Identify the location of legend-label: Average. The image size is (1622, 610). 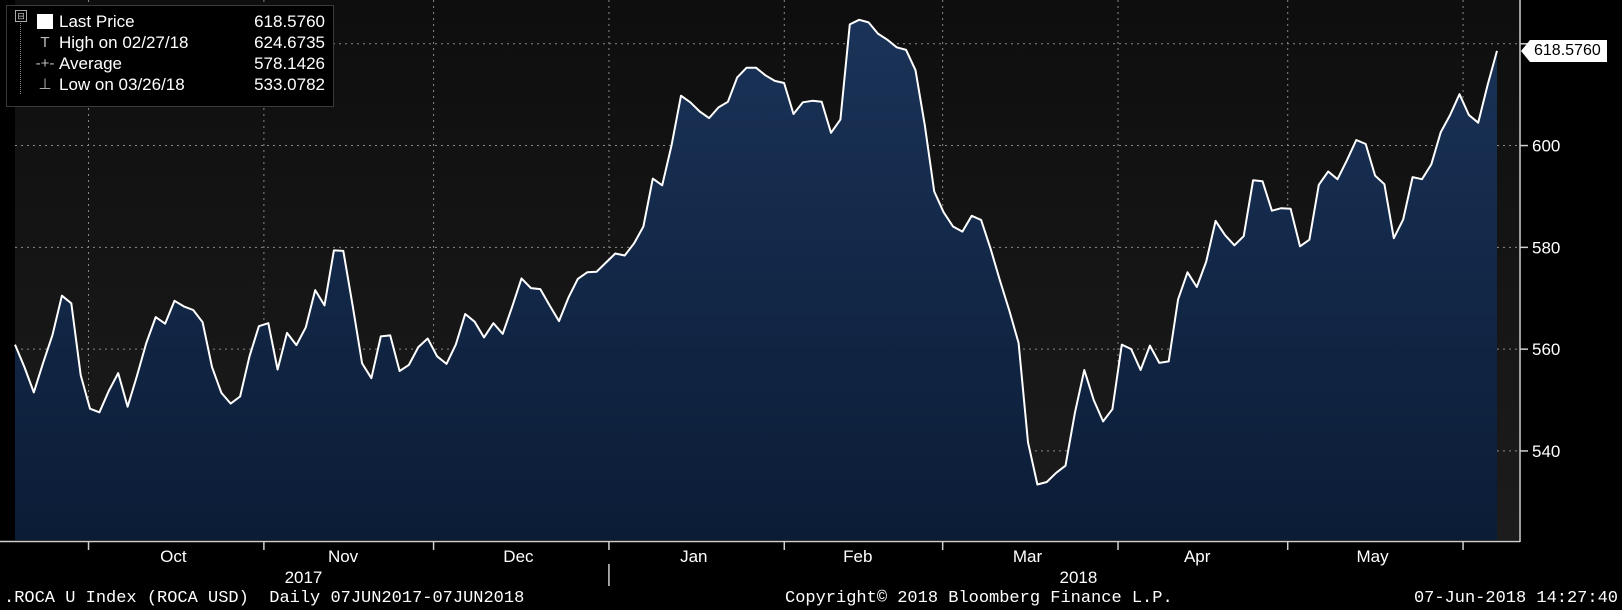
(91, 63).